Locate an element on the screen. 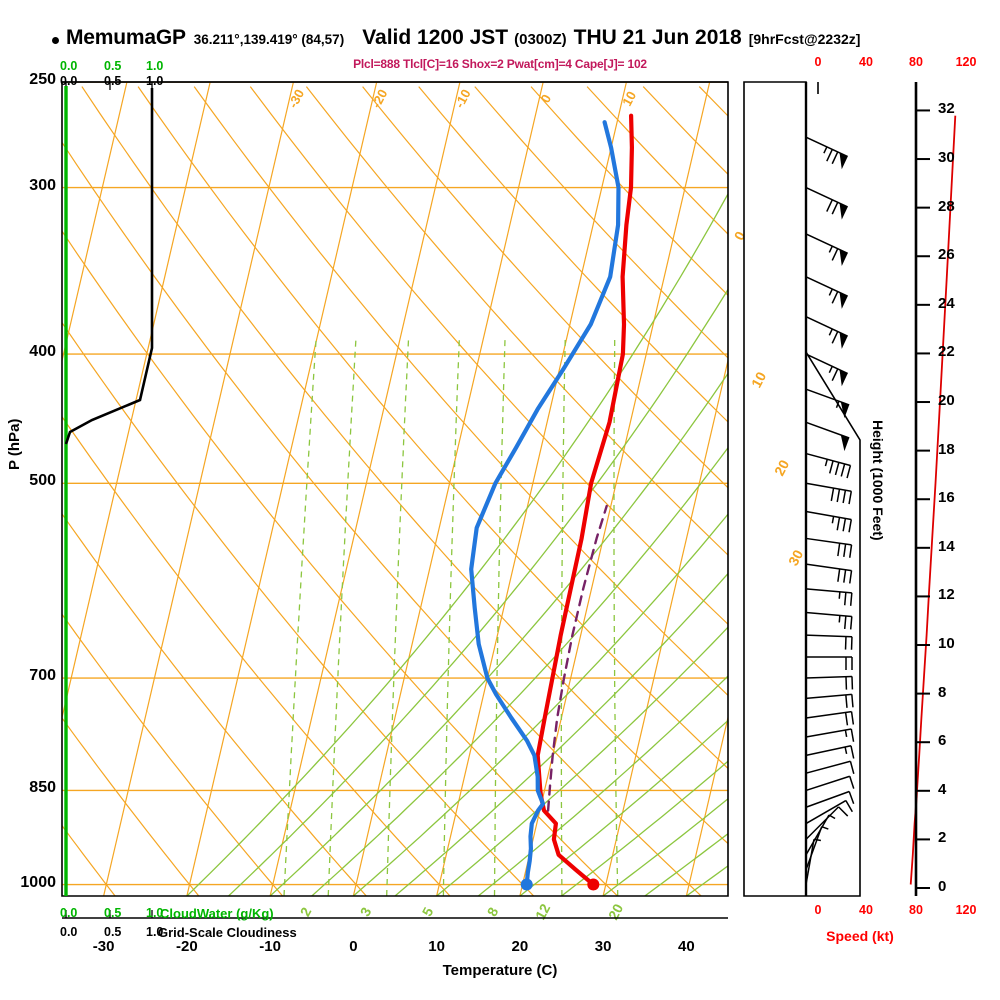 Image resolution: width=1000 pixels, height=1000 pixels. cloudwater-tick-bottom-2: 1.0 is located at coordinates (155, 913).